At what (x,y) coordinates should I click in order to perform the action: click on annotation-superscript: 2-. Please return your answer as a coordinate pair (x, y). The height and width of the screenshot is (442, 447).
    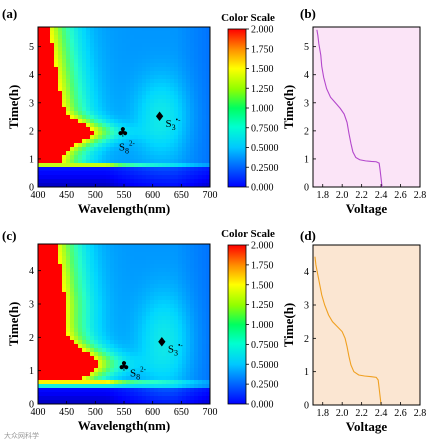
    Looking at the image, I should click on (132, 143).